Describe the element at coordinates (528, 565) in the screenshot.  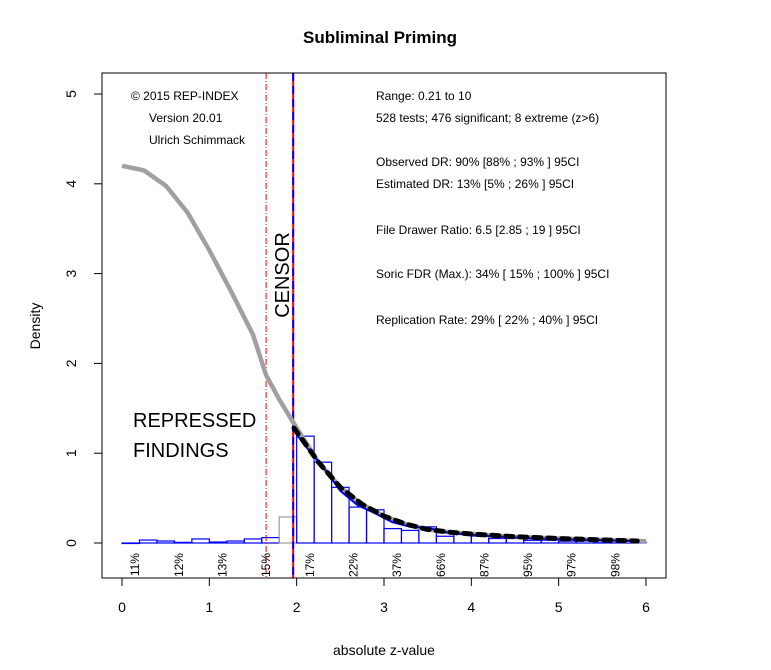
I see `power-label: 95%` at that location.